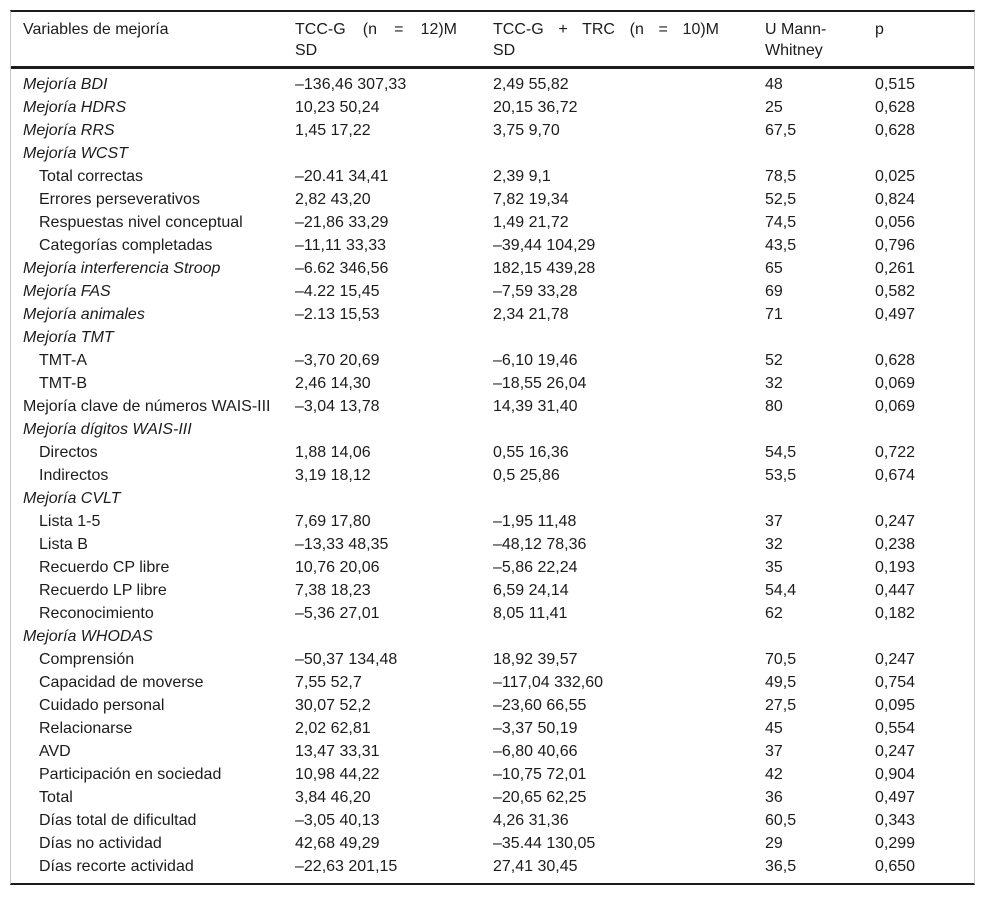 The image size is (992, 909). What do you see at coordinates (91, 176) in the screenshot?
I see `variable-cell: Total correctas` at bounding box center [91, 176].